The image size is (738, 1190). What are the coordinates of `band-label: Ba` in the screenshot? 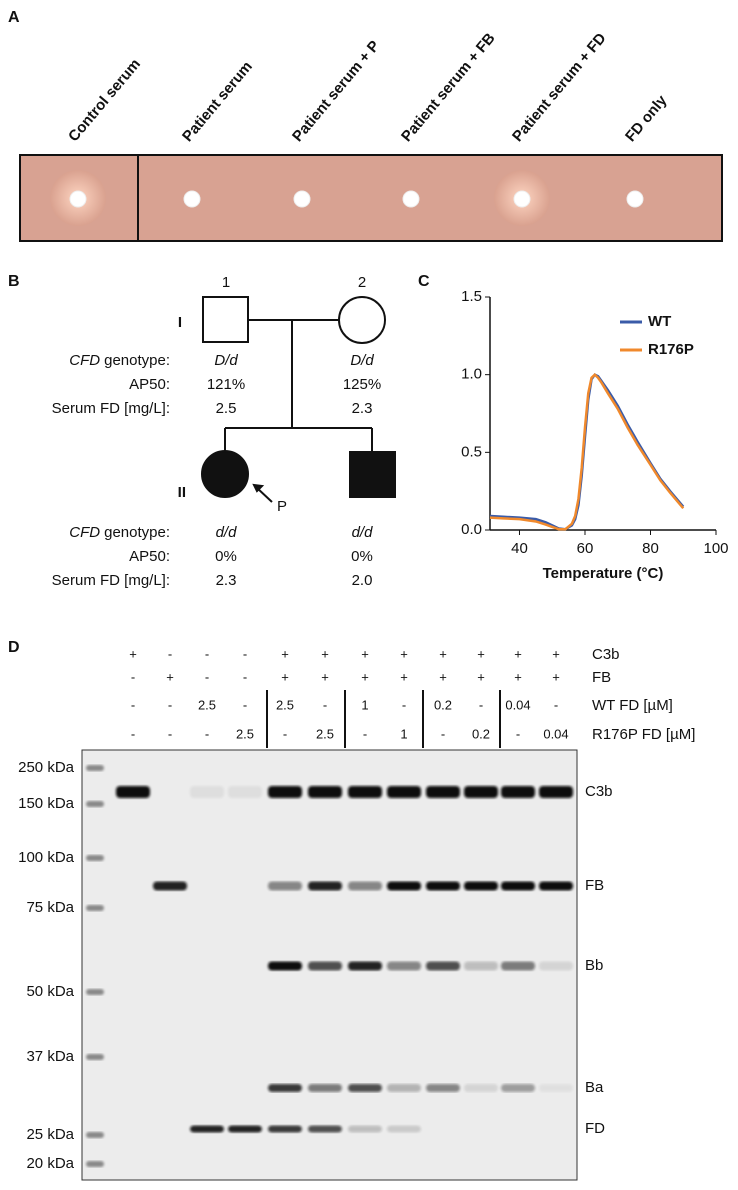 It's located at (594, 1087).